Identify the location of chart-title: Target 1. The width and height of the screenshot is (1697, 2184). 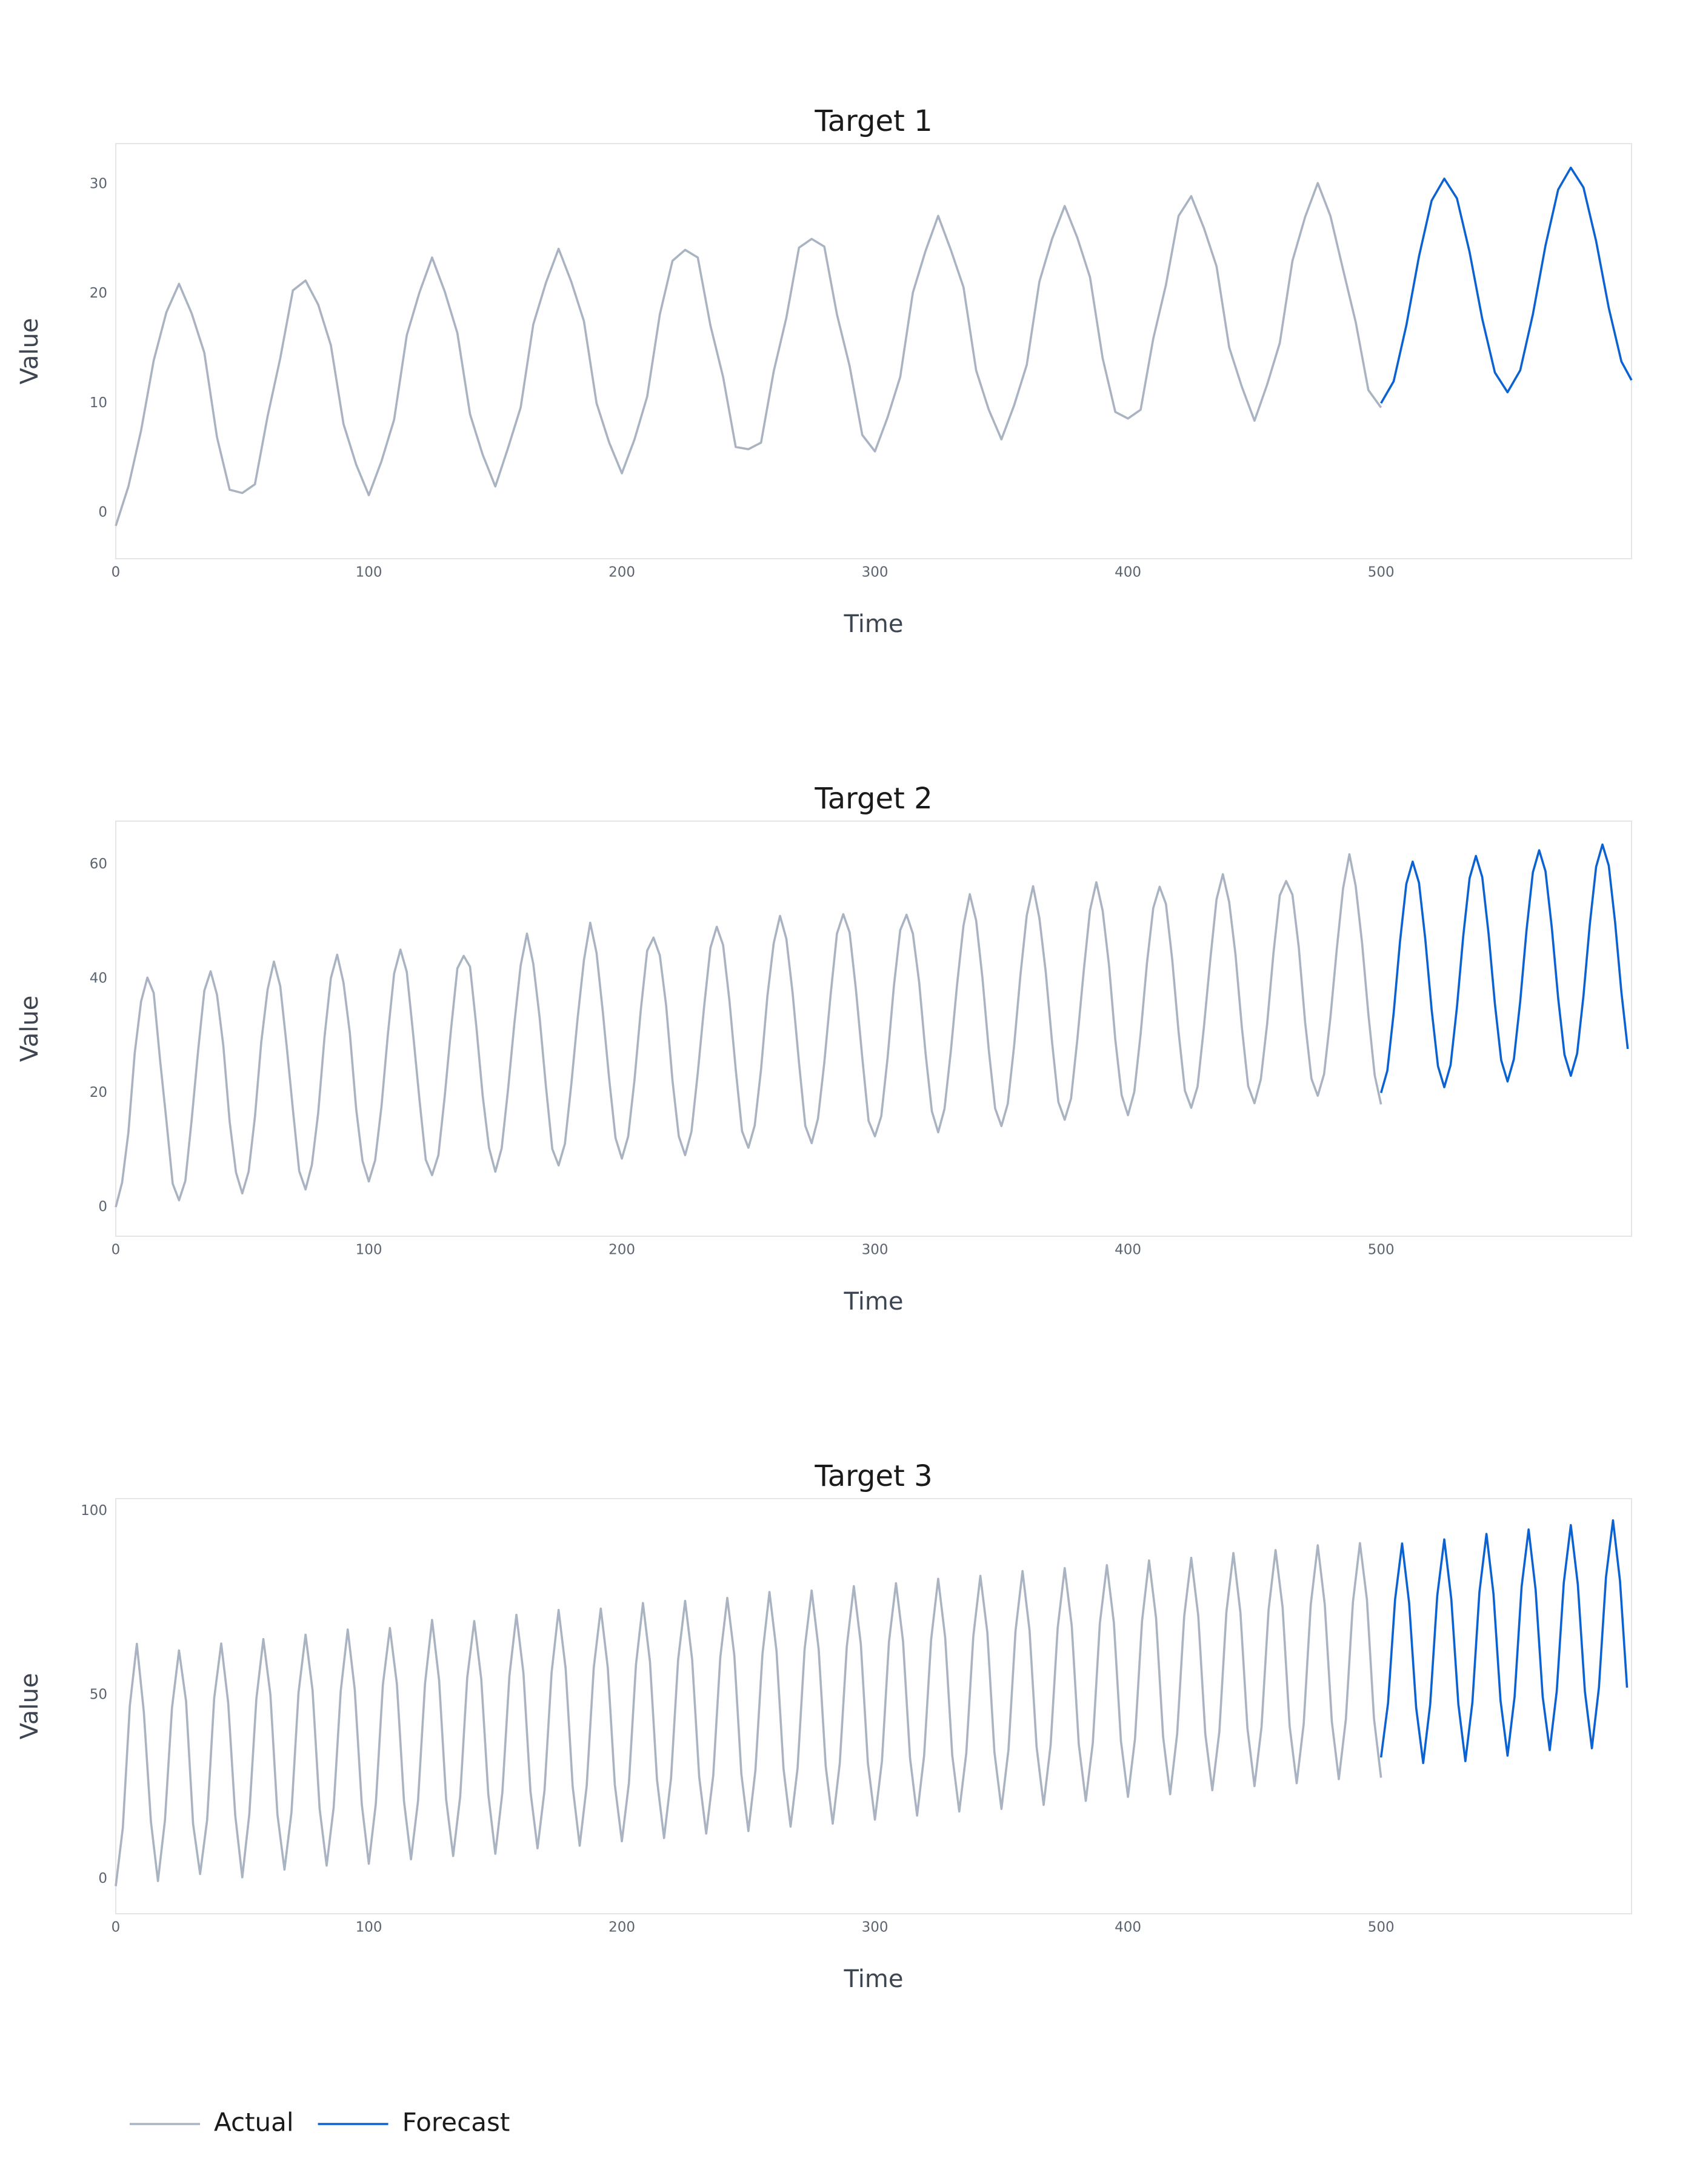
(873, 121).